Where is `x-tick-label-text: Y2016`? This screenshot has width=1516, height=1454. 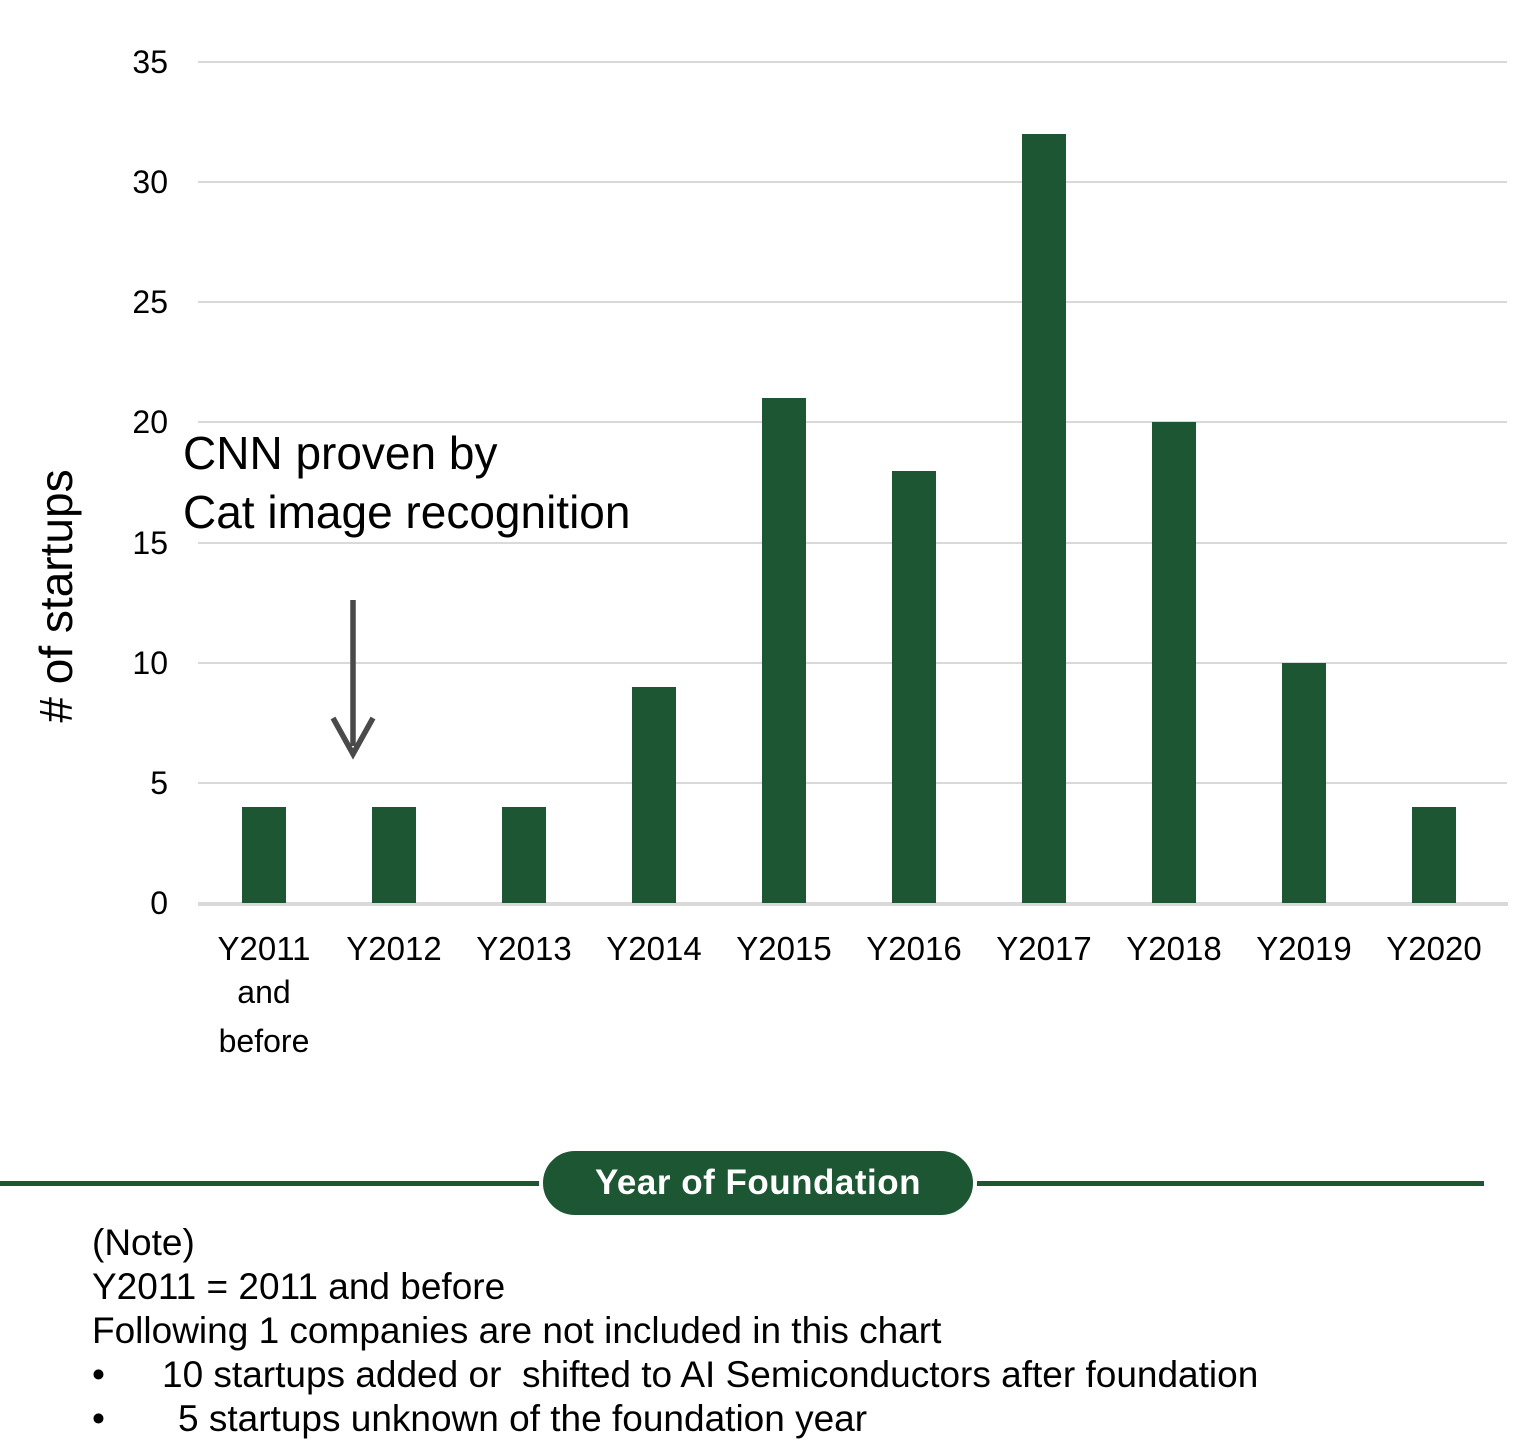
x-tick-label-text: Y2016 is located at coordinates (914, 948).